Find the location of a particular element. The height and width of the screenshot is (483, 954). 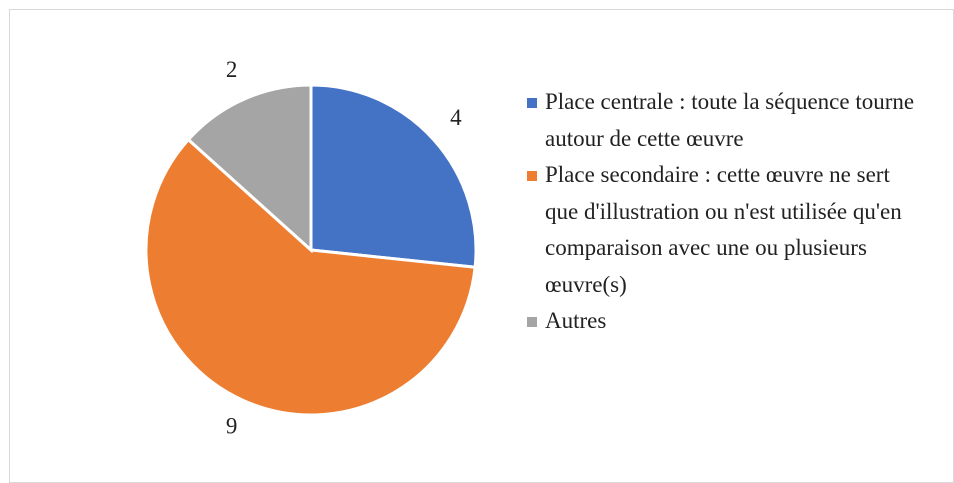

data-label: 2 is located at coordinates (232, 69).